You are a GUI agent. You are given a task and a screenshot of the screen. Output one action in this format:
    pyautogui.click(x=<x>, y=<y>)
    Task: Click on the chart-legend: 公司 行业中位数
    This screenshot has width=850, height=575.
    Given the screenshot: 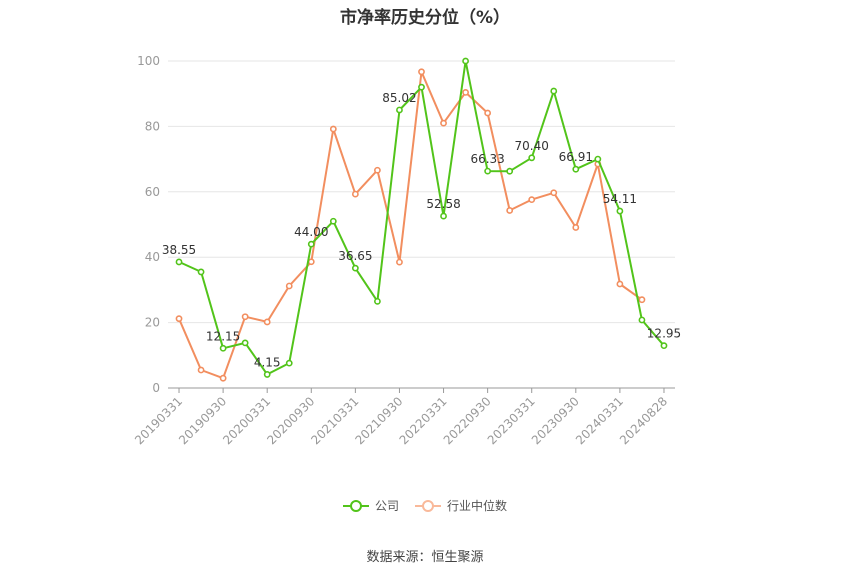 What is the action you would take?
    pyautogui.click(x=425, y=505)
    